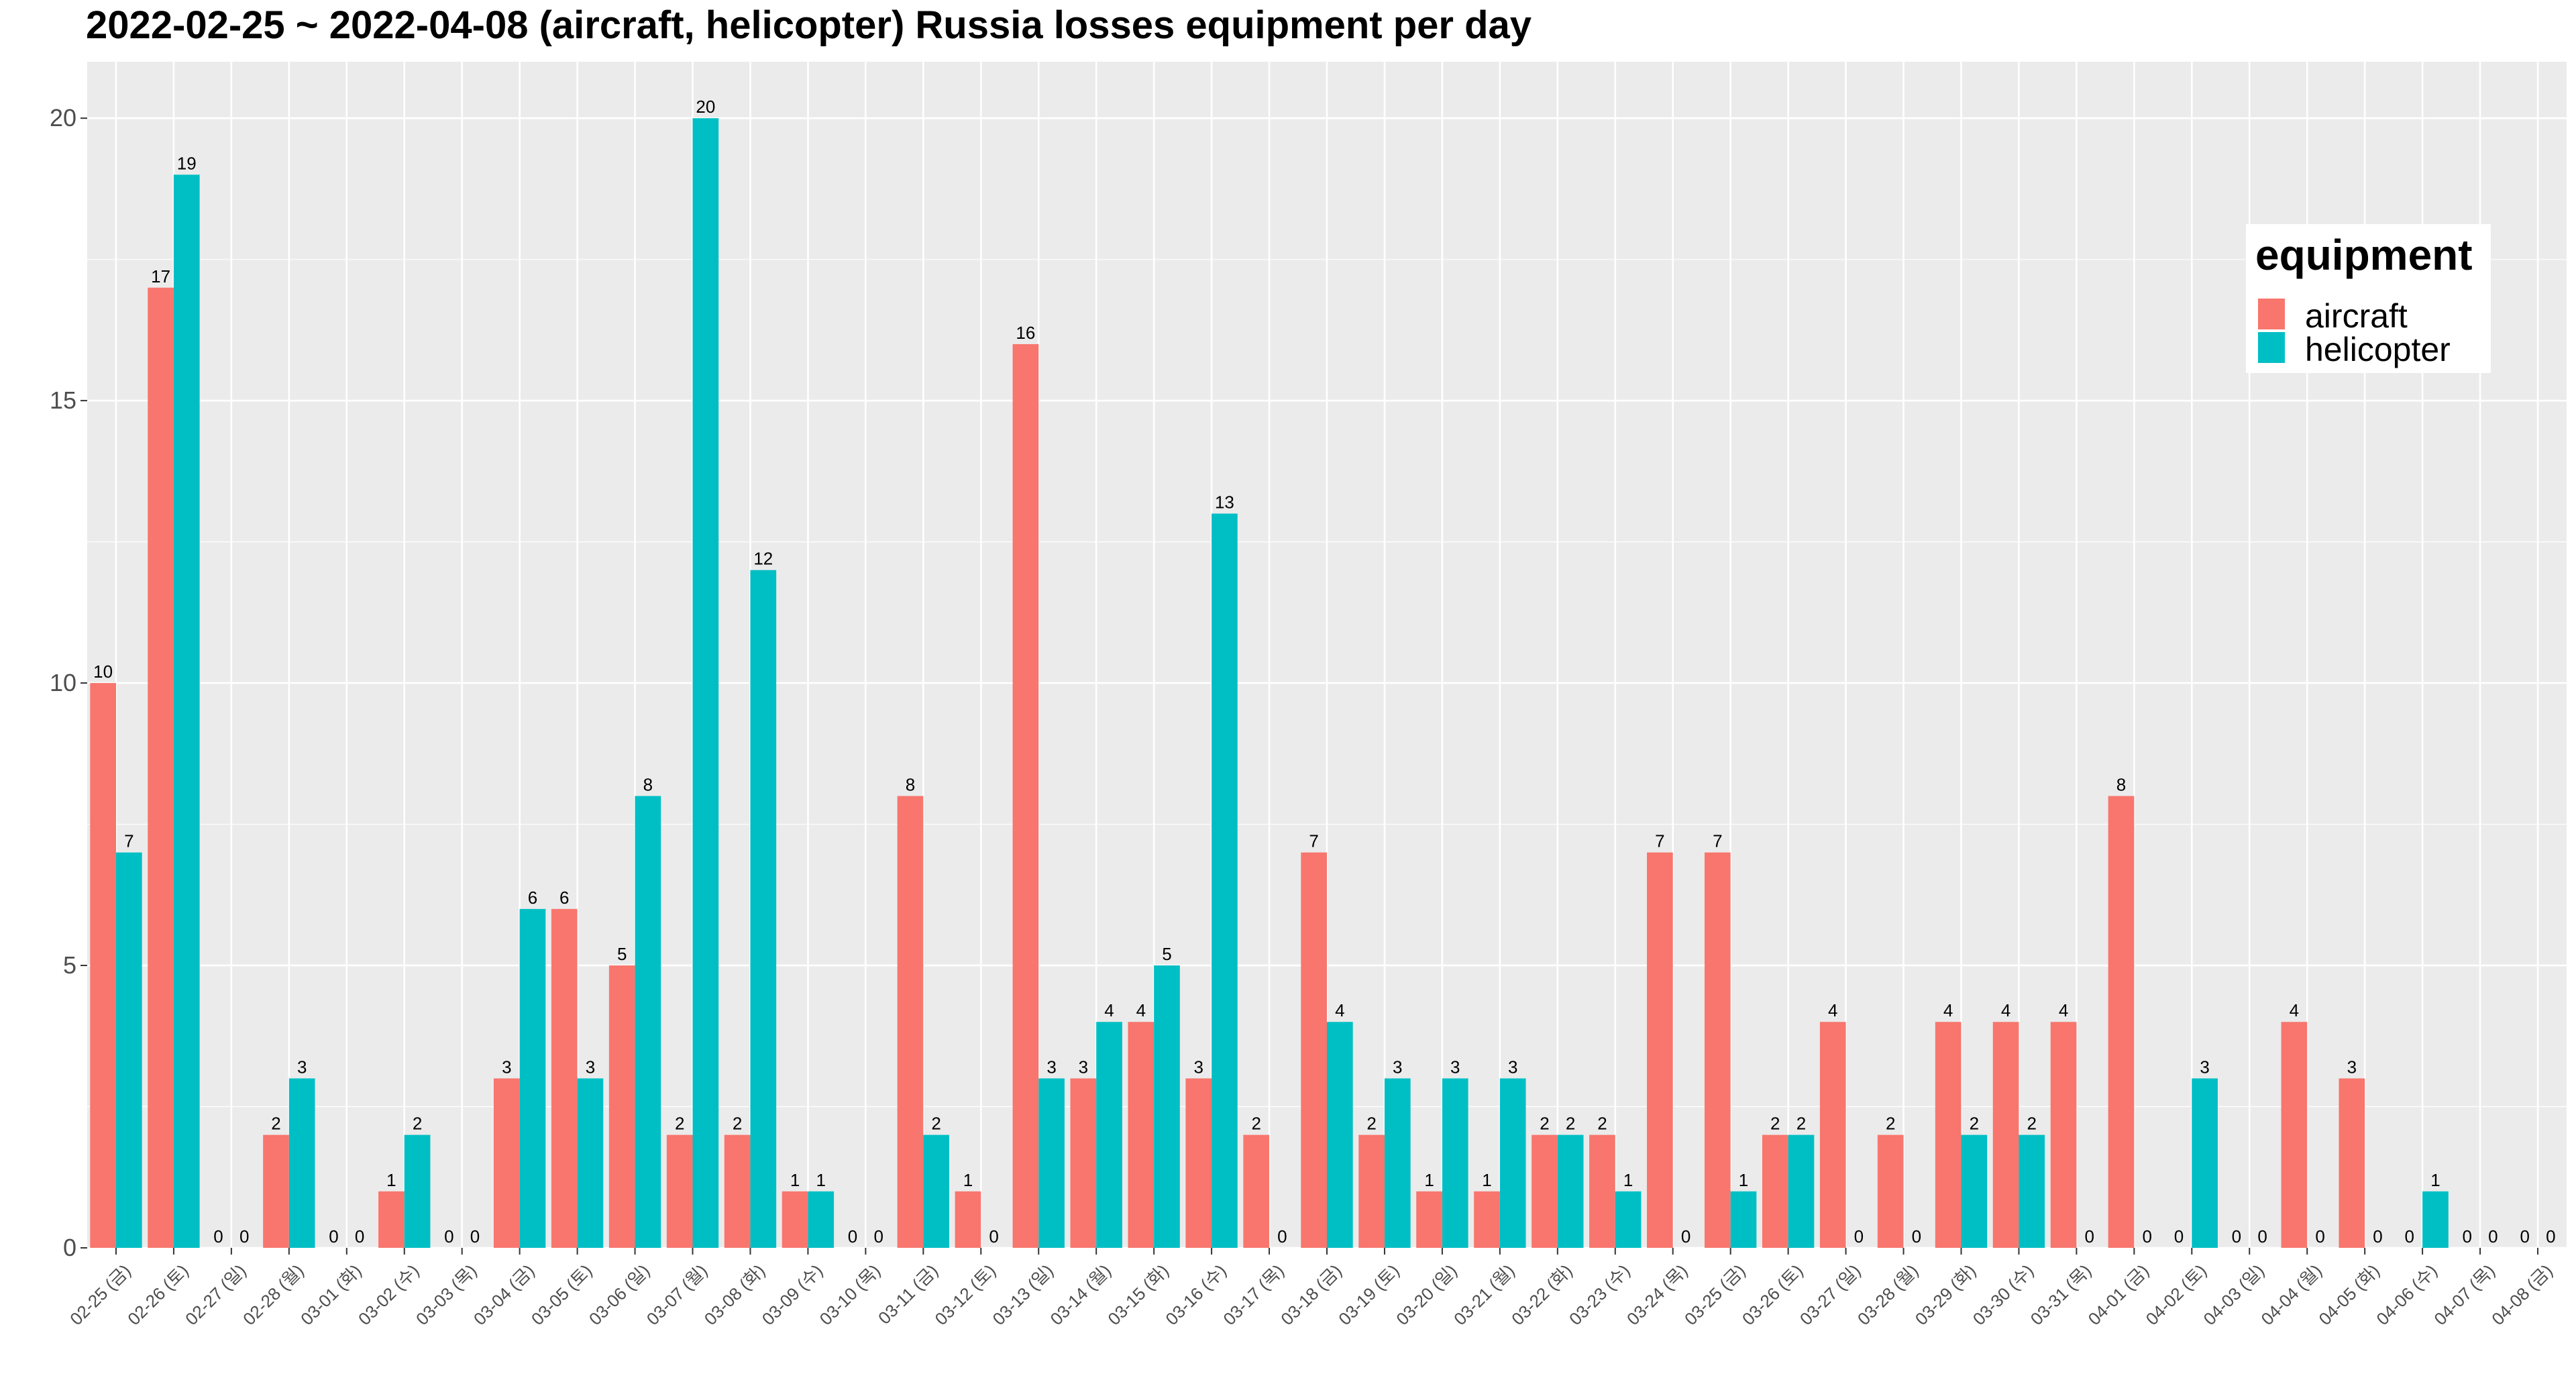 The height and width of the screenshot is (1378, 2576). What do you see at coordinates (1080, 1295) in the screenshot?
I see `x-tick-label: 03-14 (월)` at bounding box center [1080, 1295].